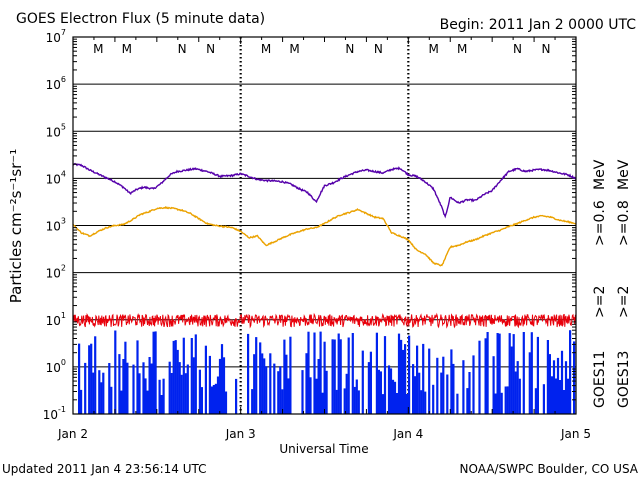 This screenshot has width=640, height=480. Describe the element at coordinates (600, 379) in the screenshot. I see `legend-goes11: GOES11` at that location.